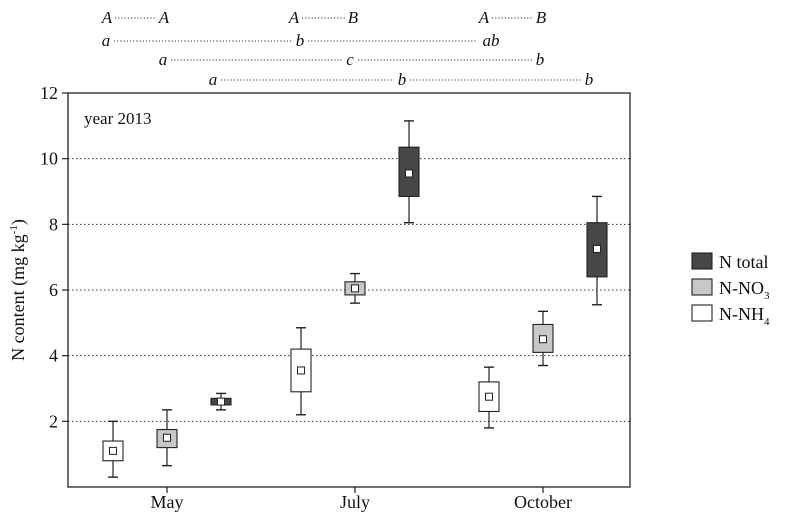 This screenshot has height=515, width=789. What do you see at coordinates (53, 224) in the screenshot?
I see `y-tick-label: 8` at bounding box center [53, 224].